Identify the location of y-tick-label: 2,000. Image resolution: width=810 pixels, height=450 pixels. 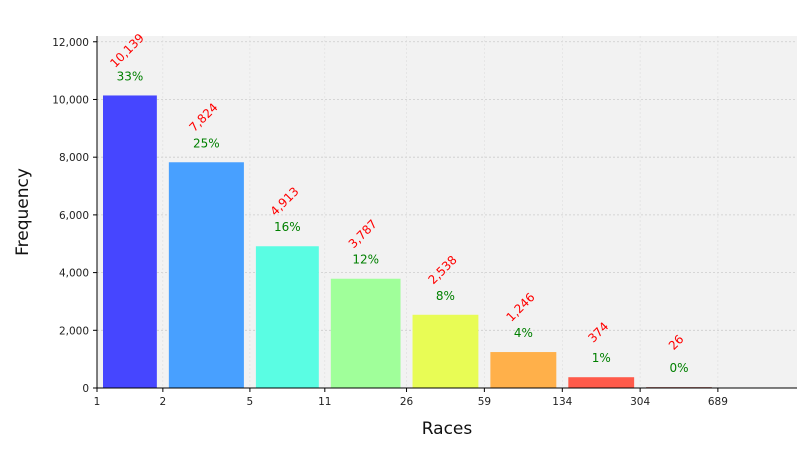
(74, 331).